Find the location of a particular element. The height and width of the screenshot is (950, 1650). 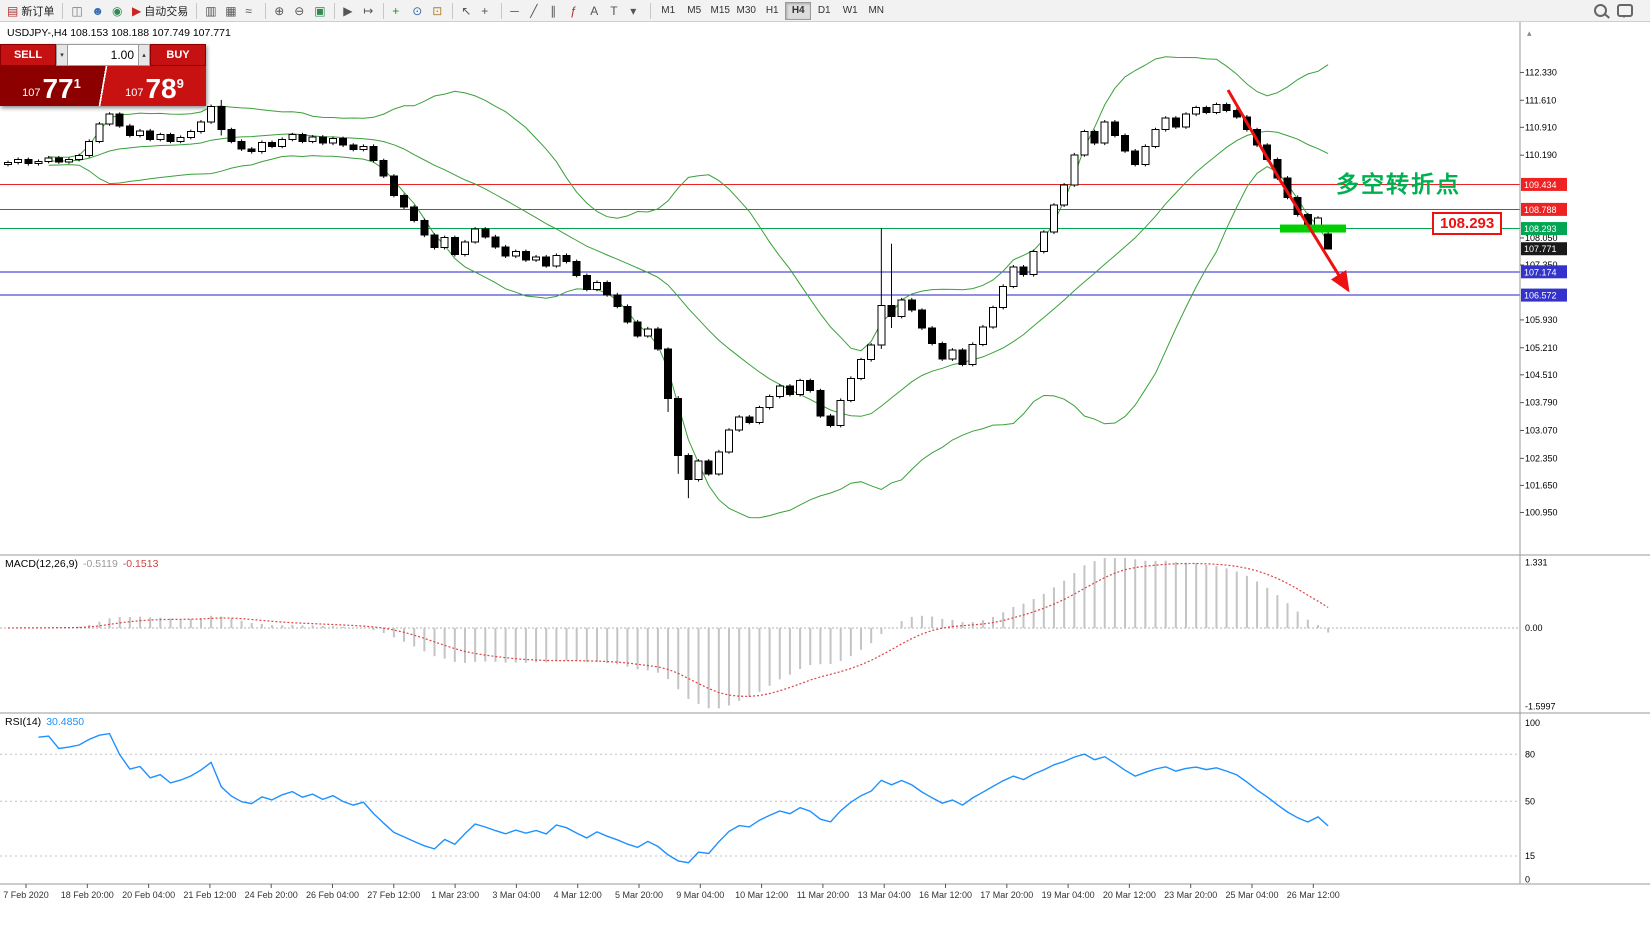

bar-chart-icon: ▥ is located at coordinates (211, 10).